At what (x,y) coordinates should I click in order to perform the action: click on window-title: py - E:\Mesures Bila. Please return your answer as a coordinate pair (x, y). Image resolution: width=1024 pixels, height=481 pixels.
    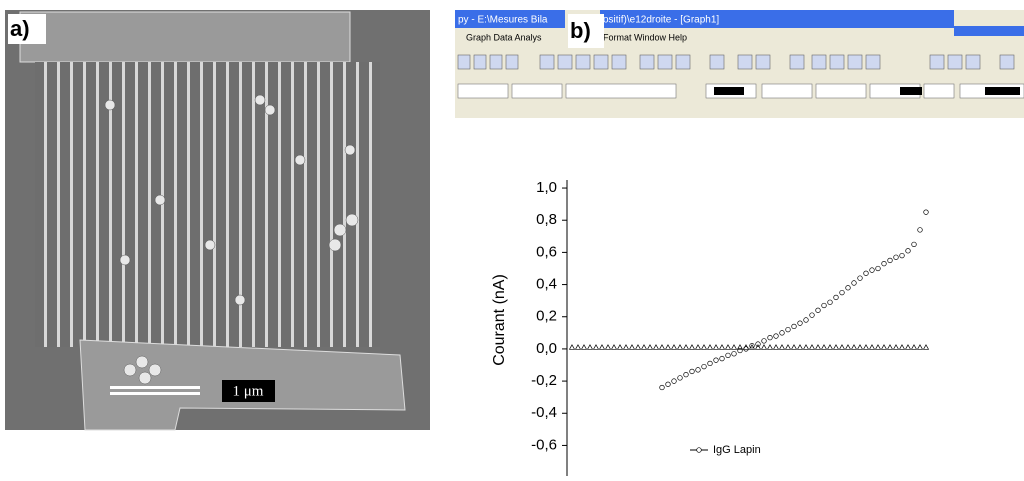
    Looking at the image, I should click on (503, 20).